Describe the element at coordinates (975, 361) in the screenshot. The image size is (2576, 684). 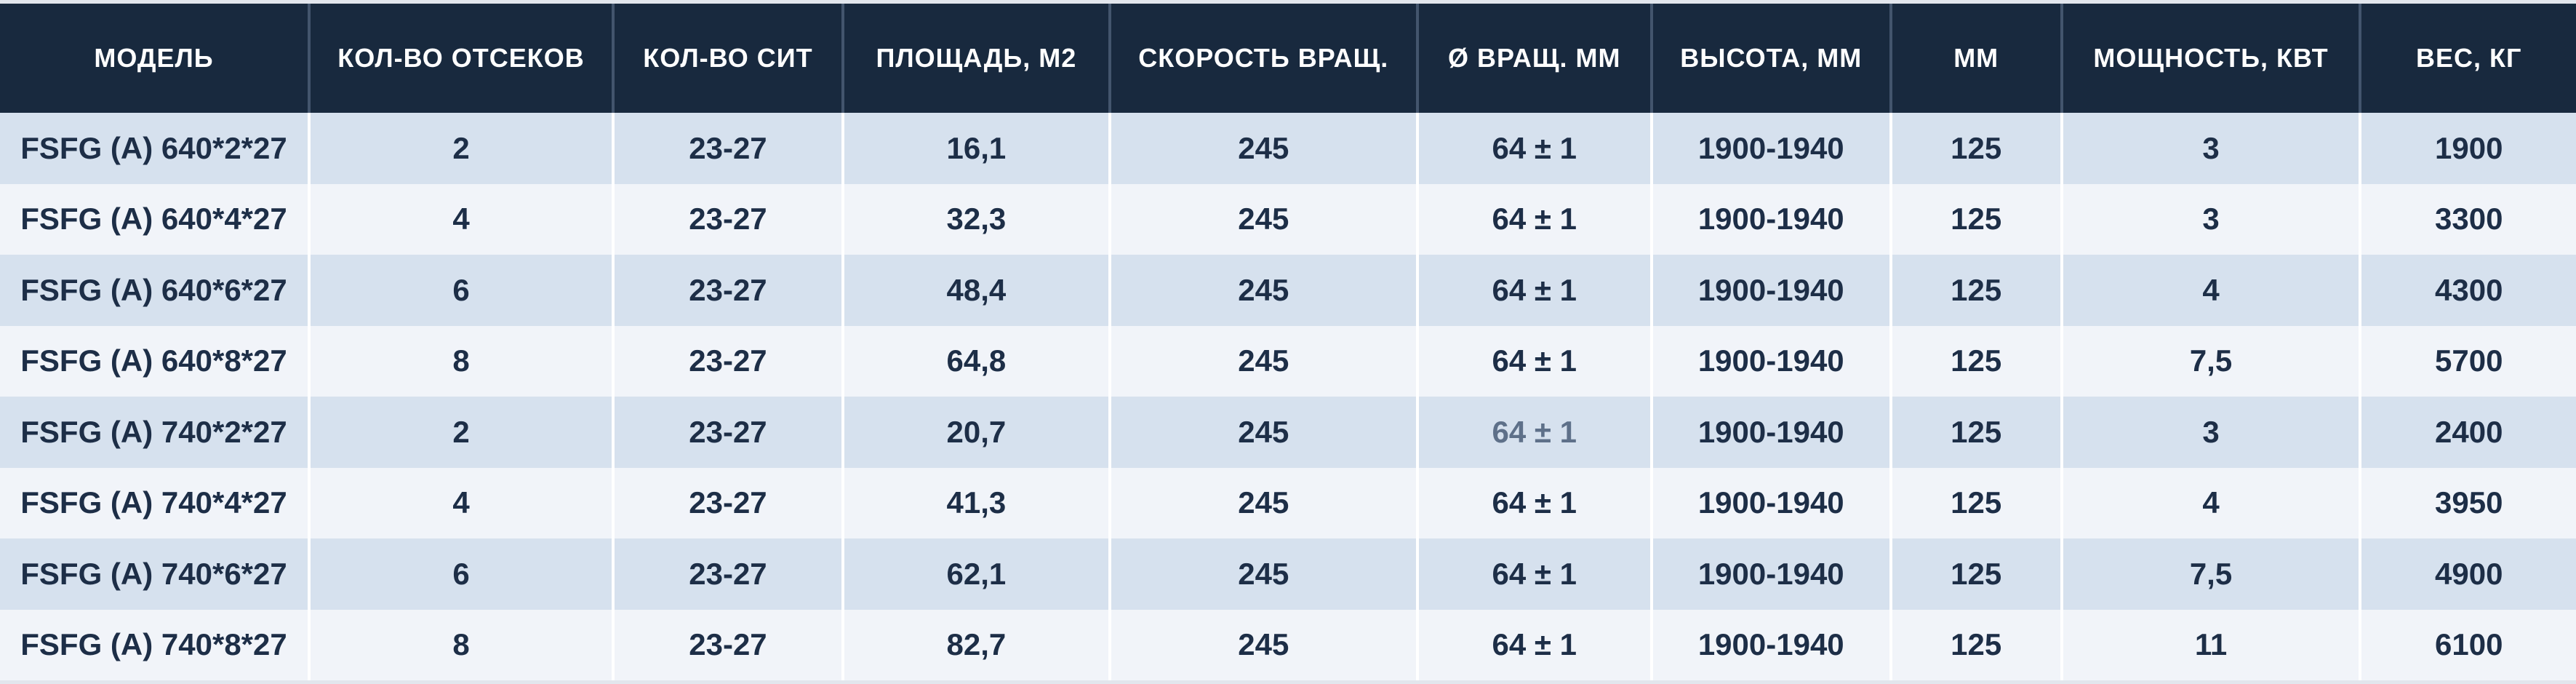
I see `value-cell: 64,8` at that location.